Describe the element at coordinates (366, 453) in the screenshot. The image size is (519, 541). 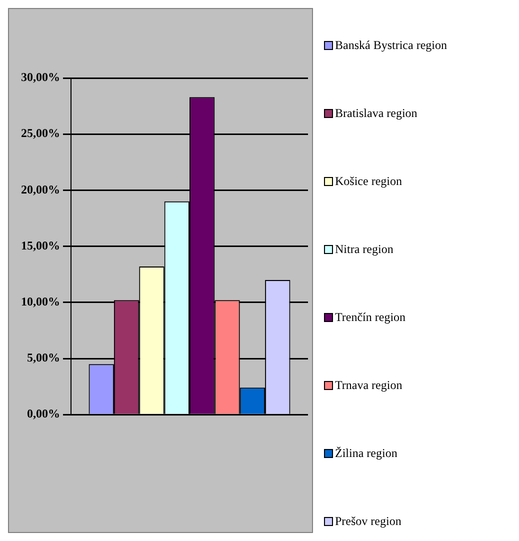
I see `legend-label: Žilina region` at that location.